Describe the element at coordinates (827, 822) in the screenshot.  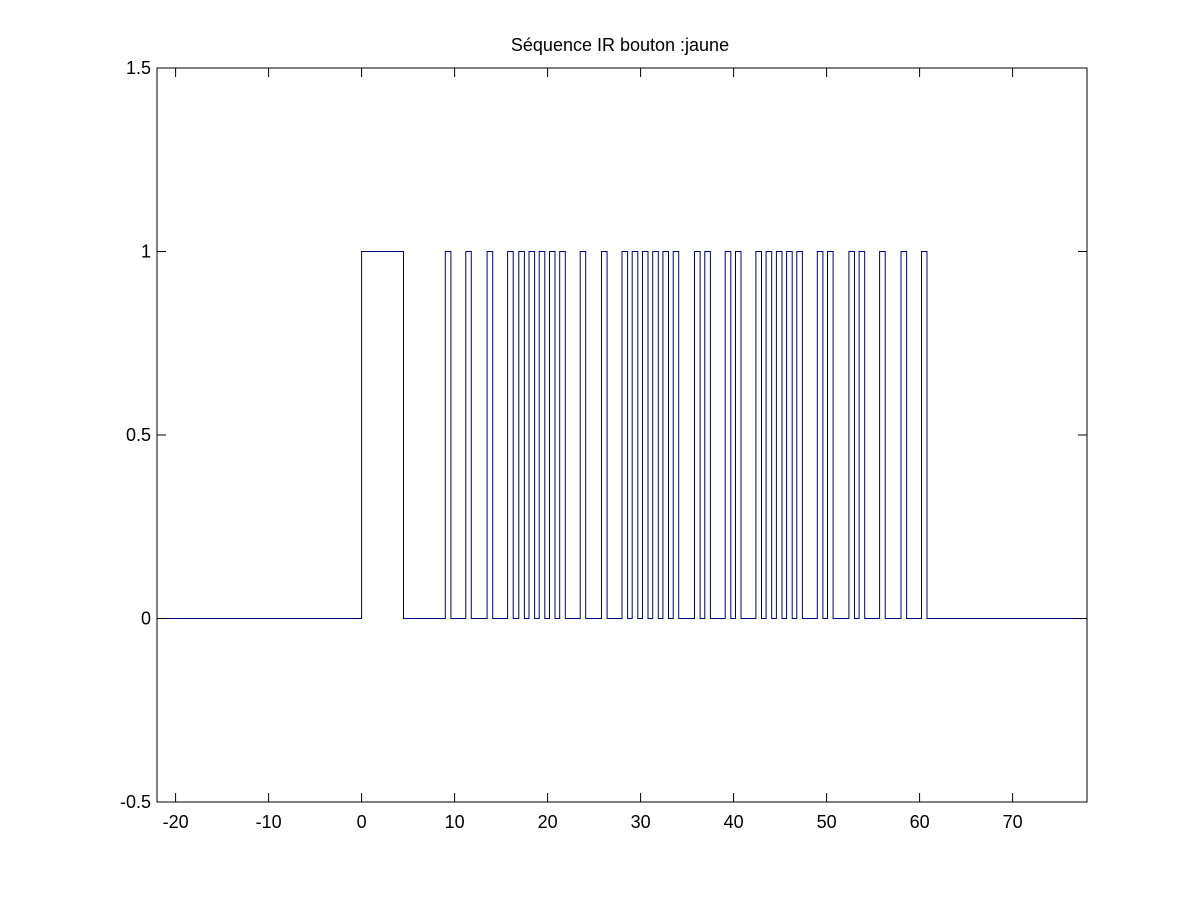
I see `x-tick-label: 50` at that location.